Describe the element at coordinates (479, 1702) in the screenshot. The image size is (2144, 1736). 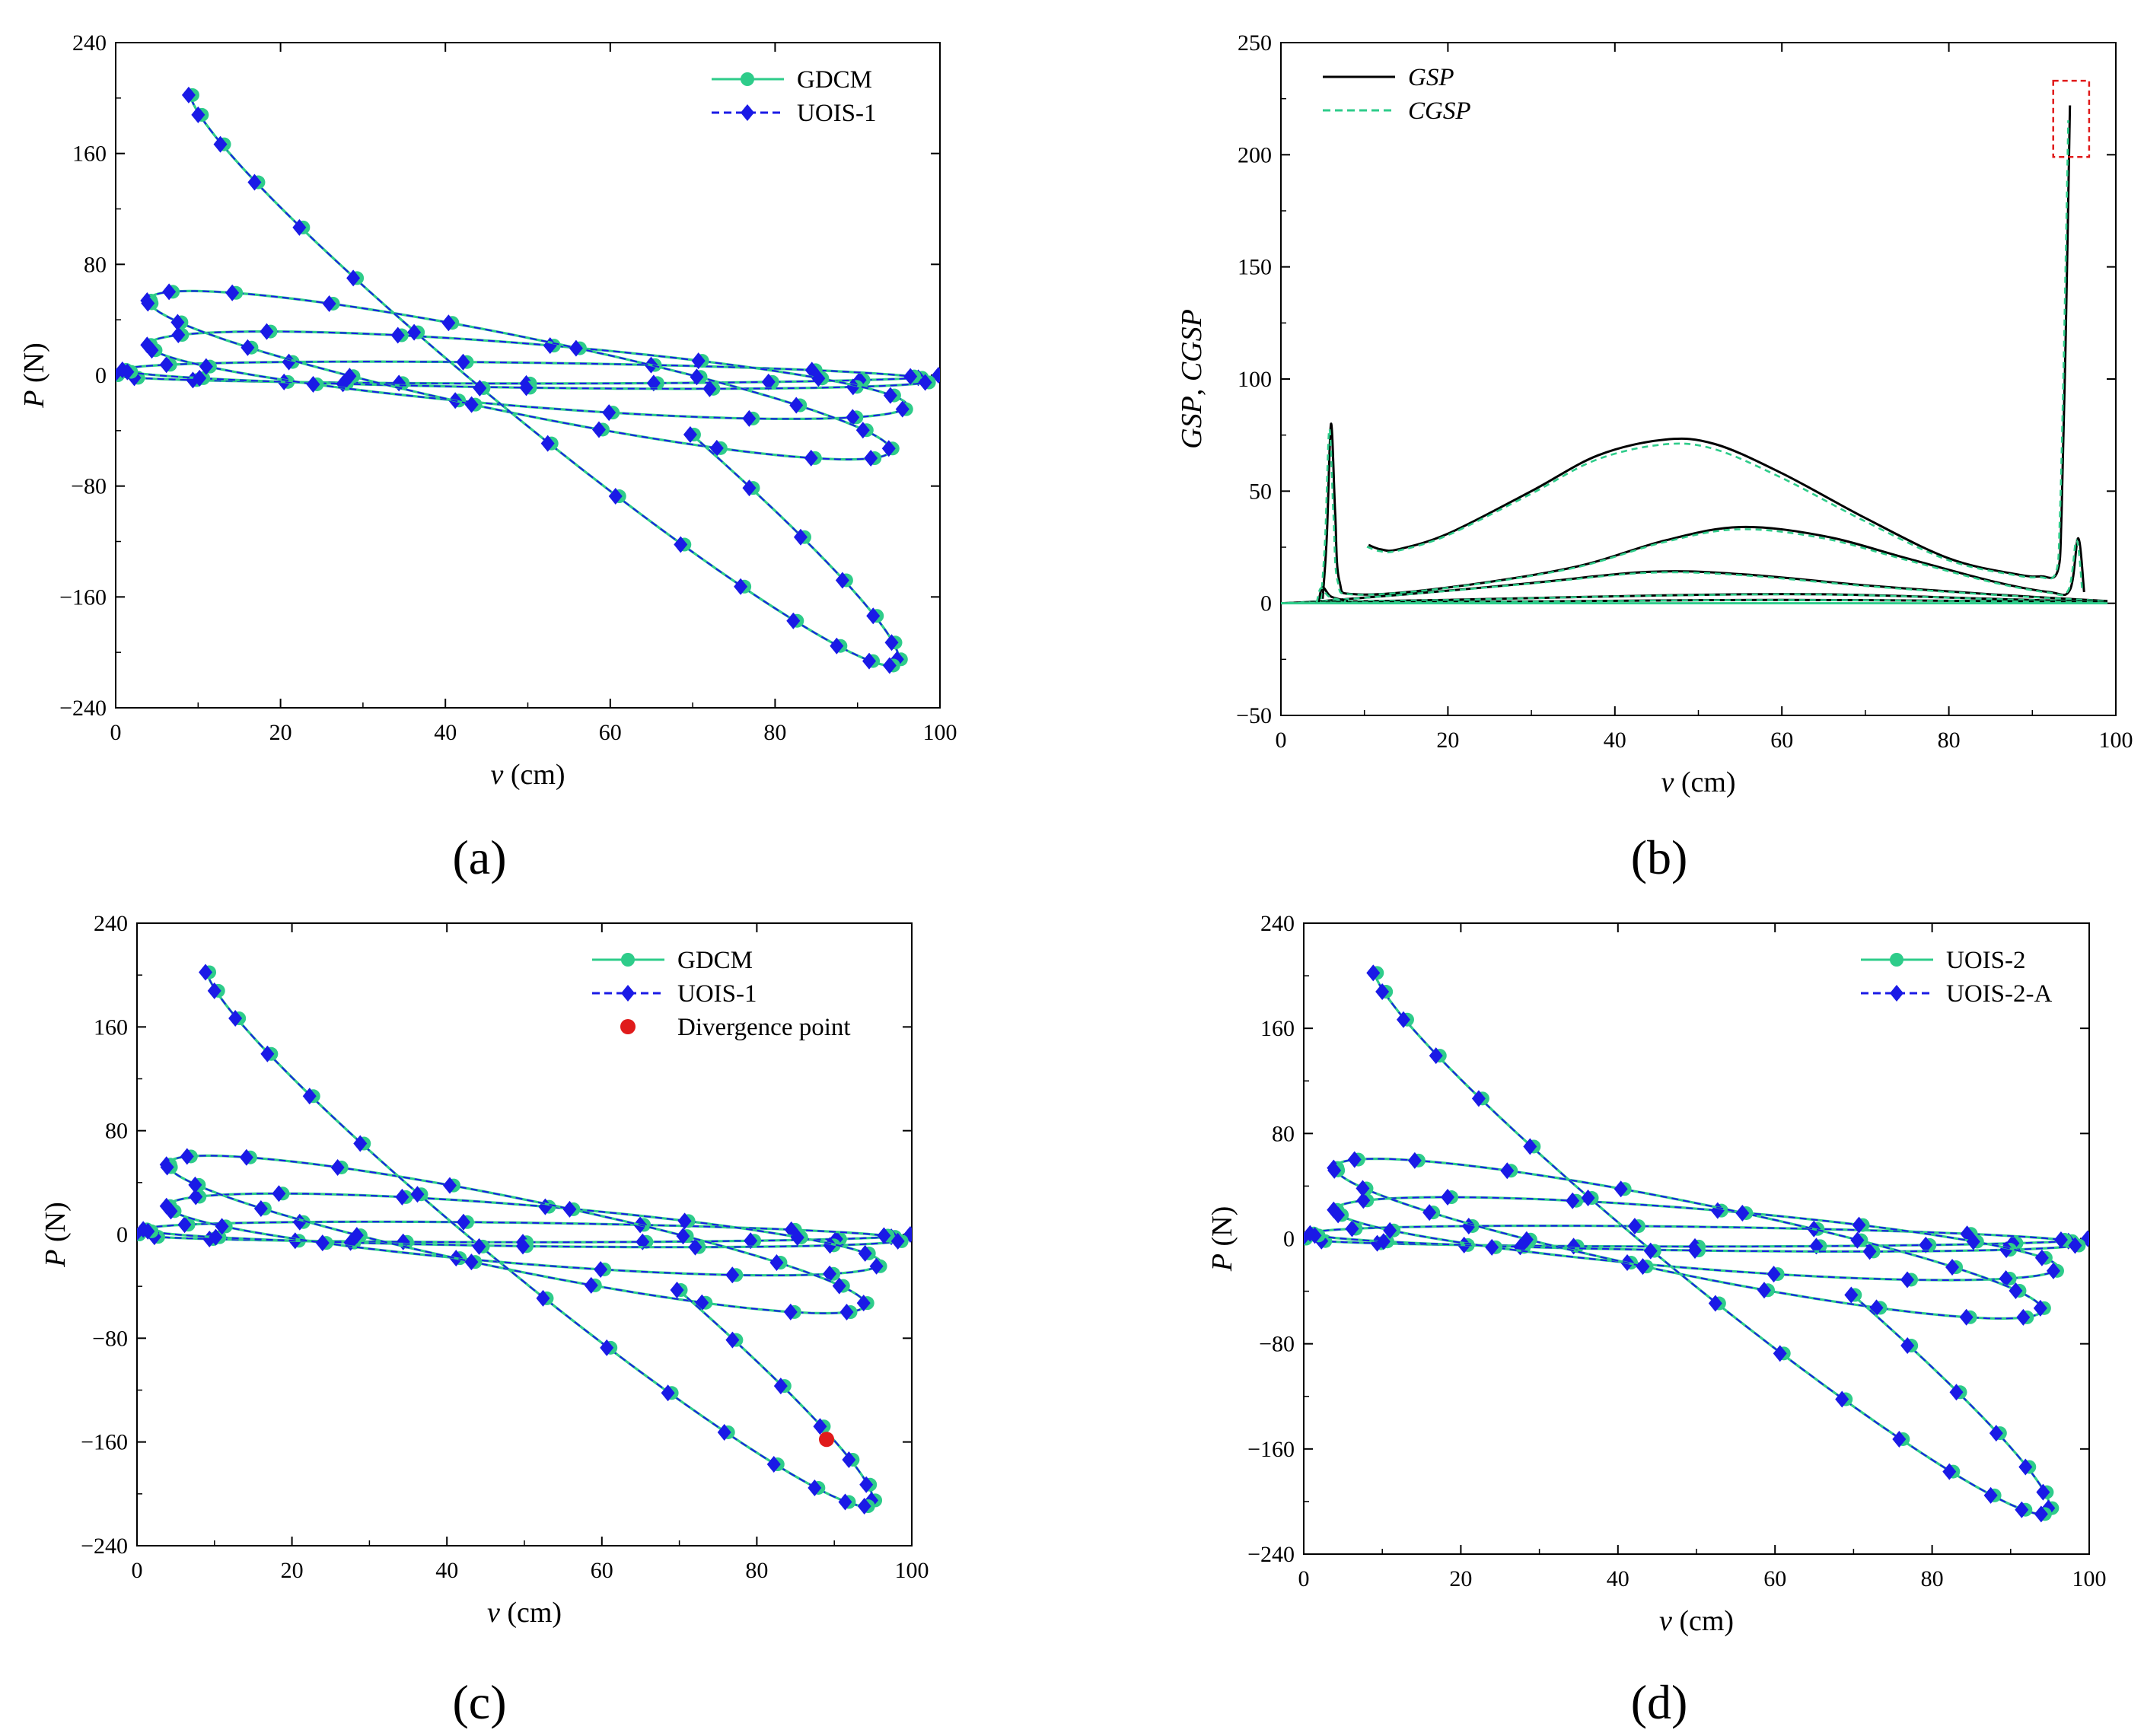
I see `panel-label: (c)` at that location.